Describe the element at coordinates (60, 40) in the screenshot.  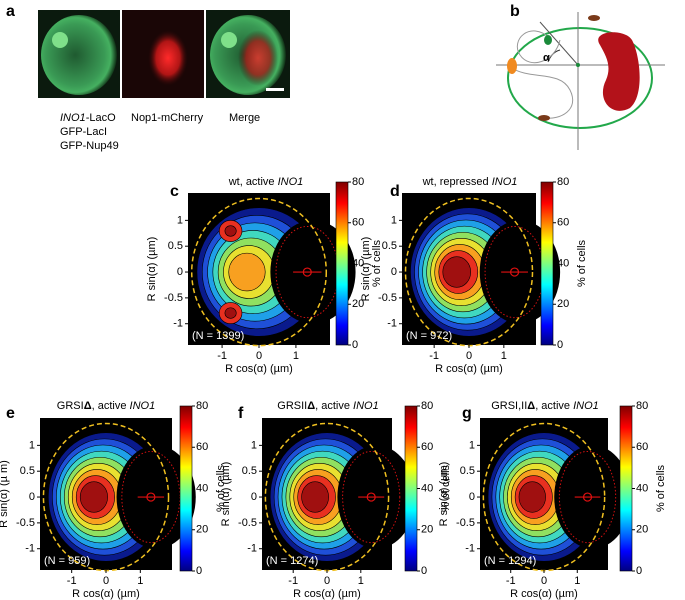
I see `spot` at that location.